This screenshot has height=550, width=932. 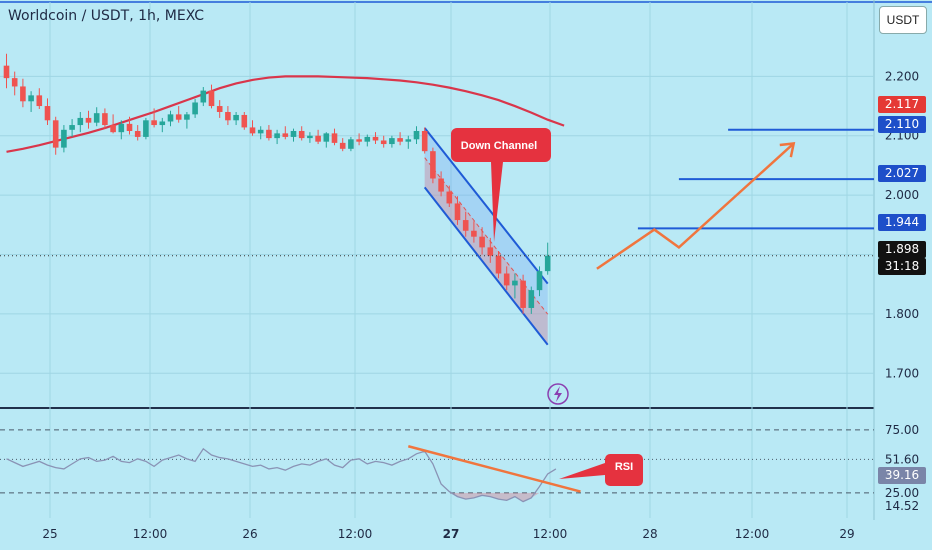 I want to click on rsi-callout-shape, so click(x=601, y=470).